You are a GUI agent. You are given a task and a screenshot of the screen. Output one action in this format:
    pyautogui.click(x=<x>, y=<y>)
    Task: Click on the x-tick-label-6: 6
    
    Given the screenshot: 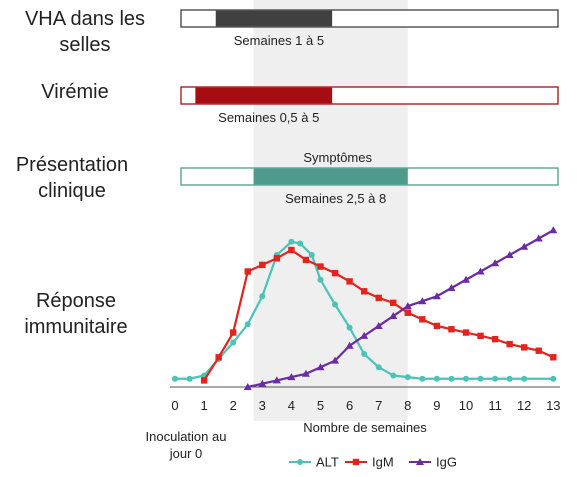 What is the action you would take?
    pyautogui.click(x=349, y=405)
    